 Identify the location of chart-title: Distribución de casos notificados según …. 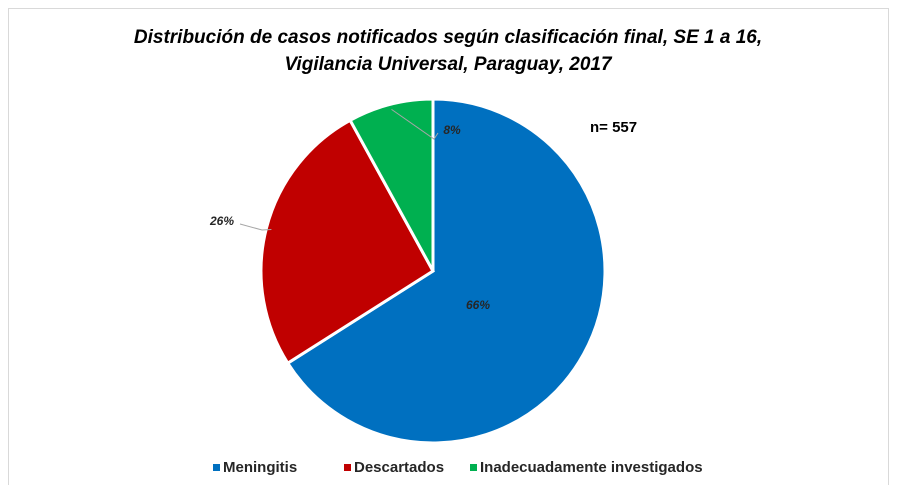
(448, 37).